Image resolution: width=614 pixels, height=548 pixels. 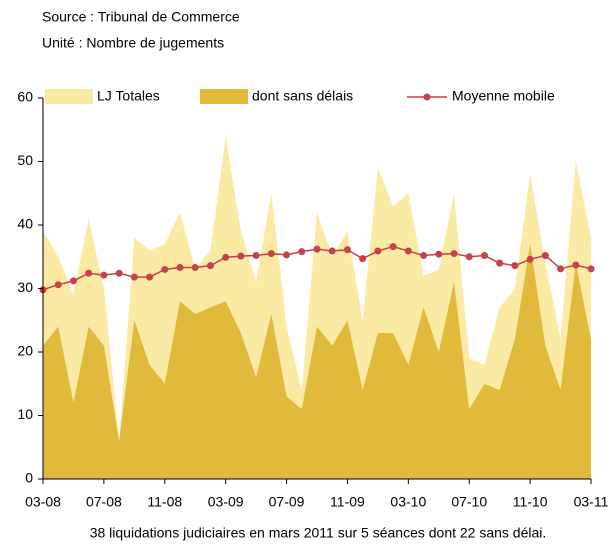 What do you see at coordinates (287, 502) in the screenshot?
I see `x-tick-label: 07-09` at bounding box center [287, 502].